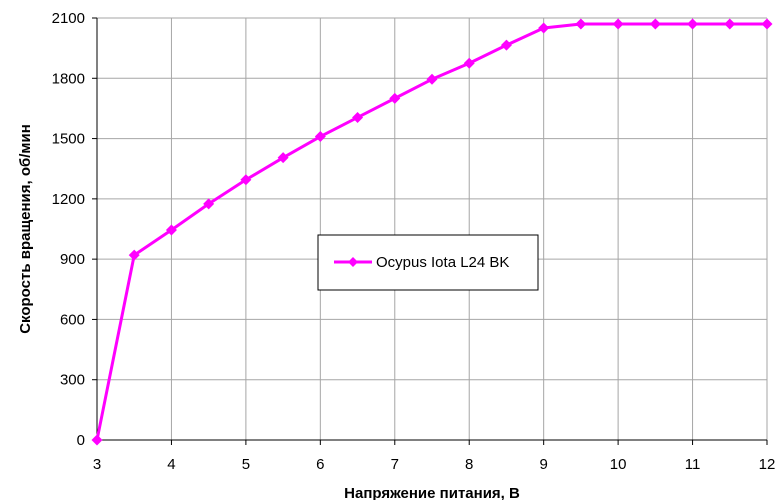 This screenshot has height=500, width=780. I want to click on x-tick-label: 7, so click(395, 464).